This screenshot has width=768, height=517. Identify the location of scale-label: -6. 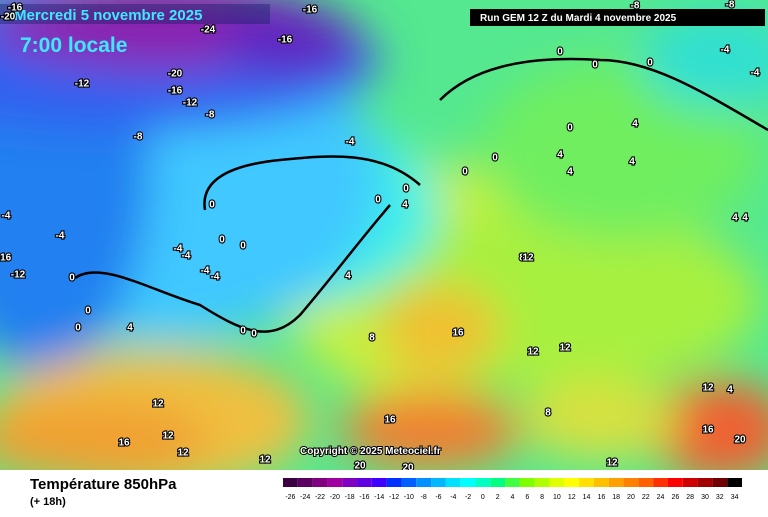
(438, 497).